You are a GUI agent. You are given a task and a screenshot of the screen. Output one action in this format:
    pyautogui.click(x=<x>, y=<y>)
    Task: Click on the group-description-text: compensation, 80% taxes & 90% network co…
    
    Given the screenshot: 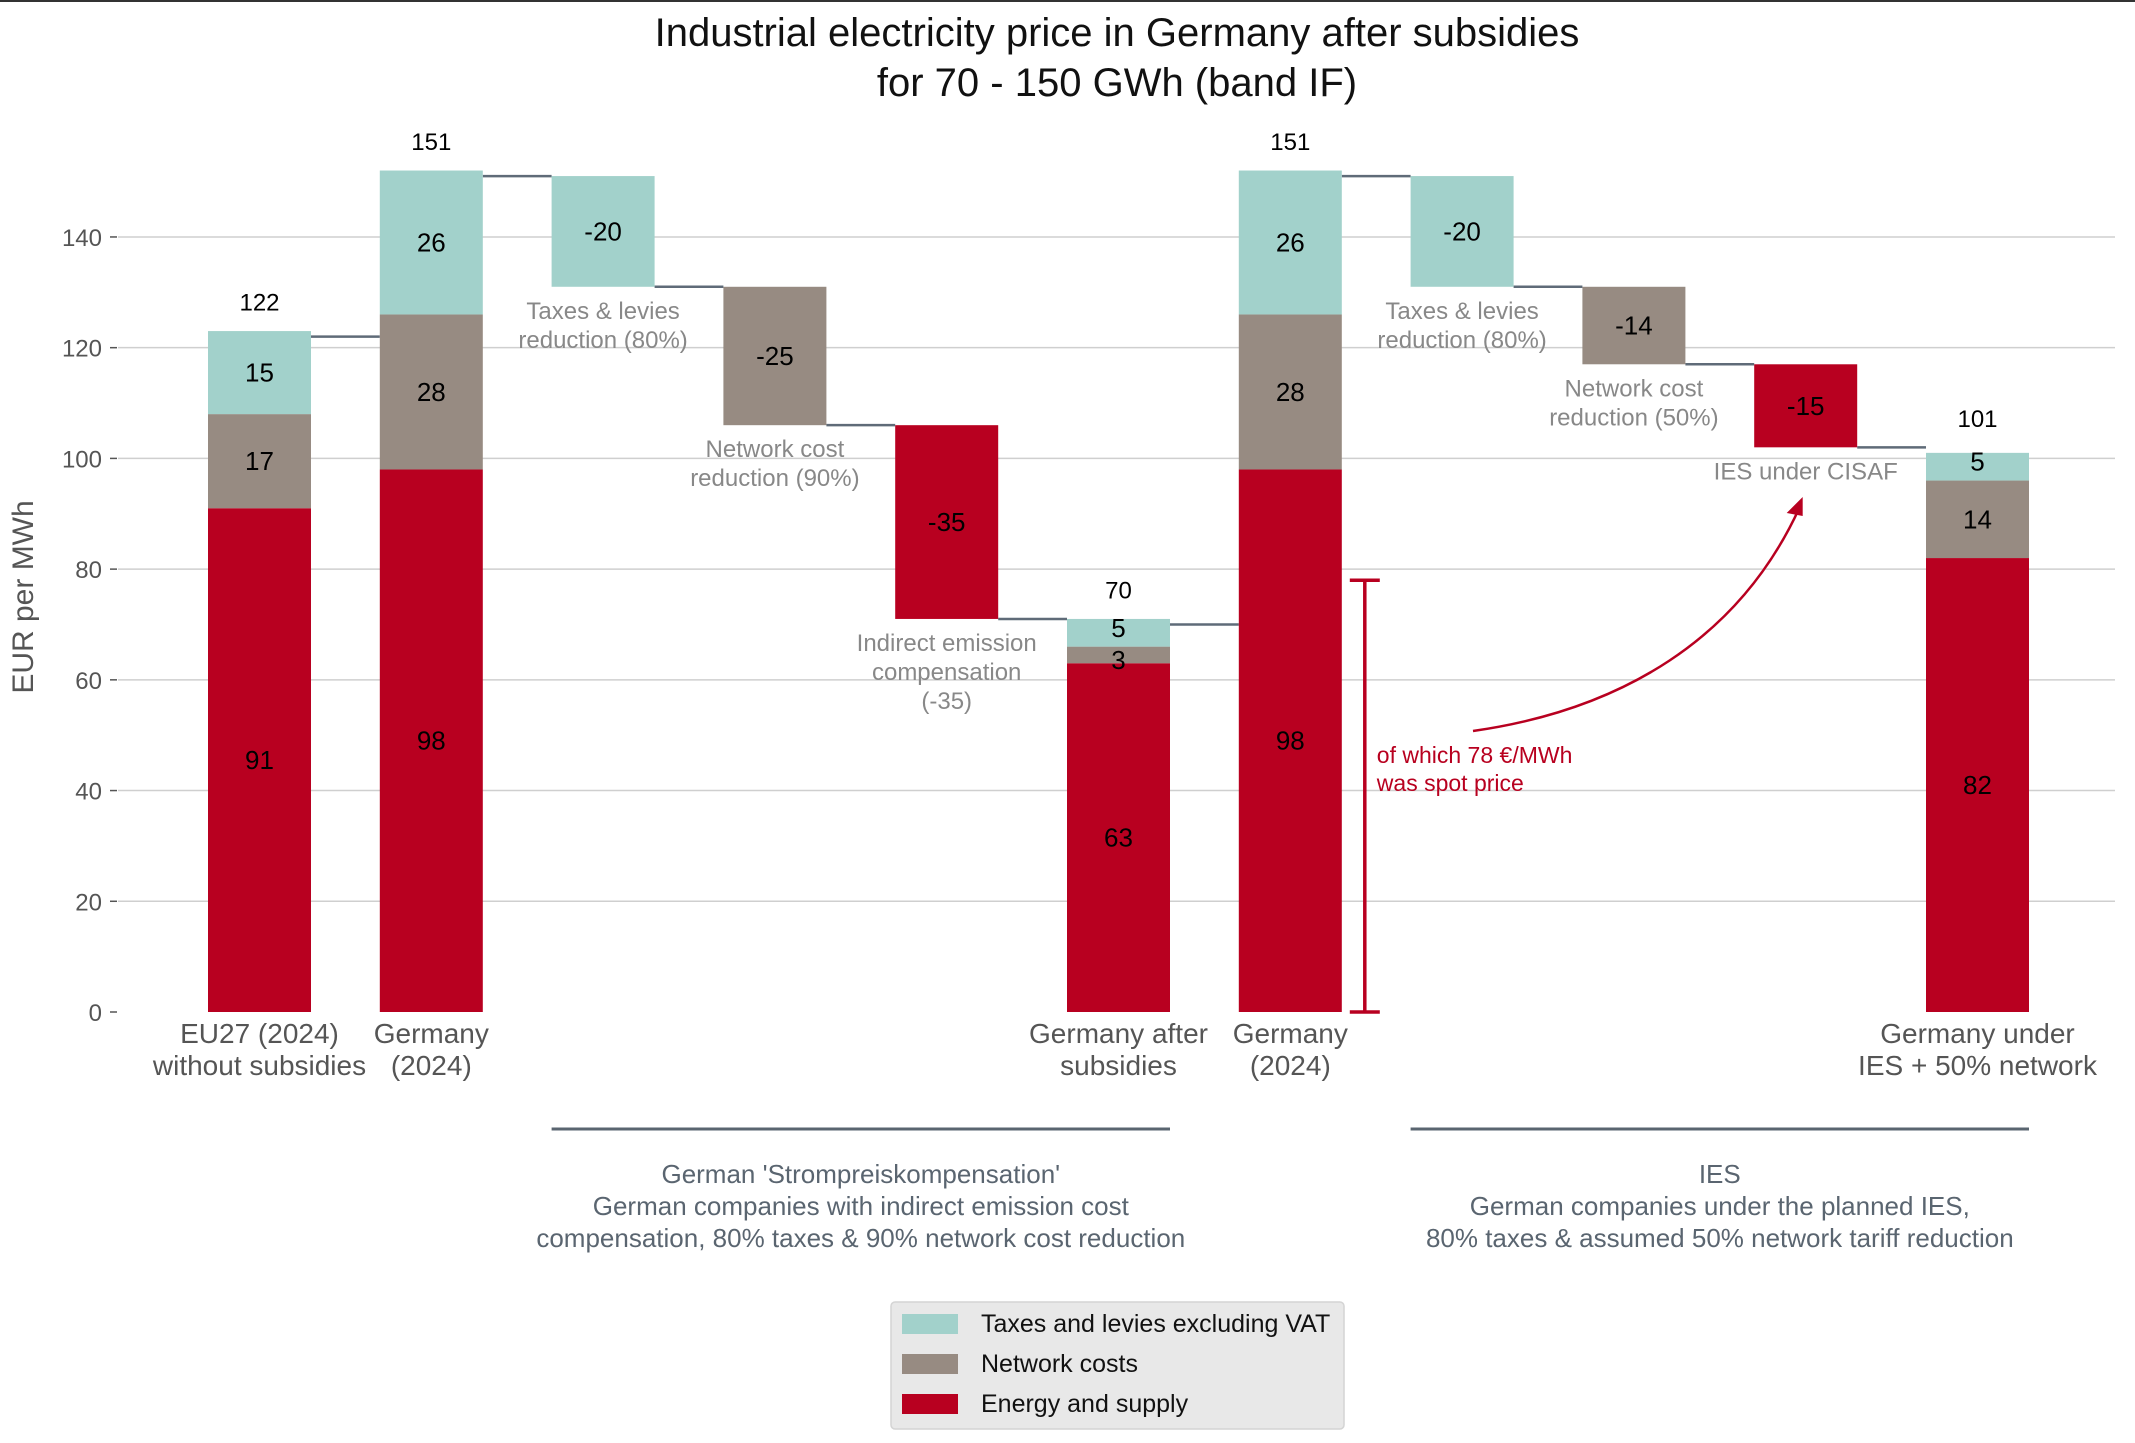 What is the action you would take?
    pyautogui.click(x=860, y=1238)
    